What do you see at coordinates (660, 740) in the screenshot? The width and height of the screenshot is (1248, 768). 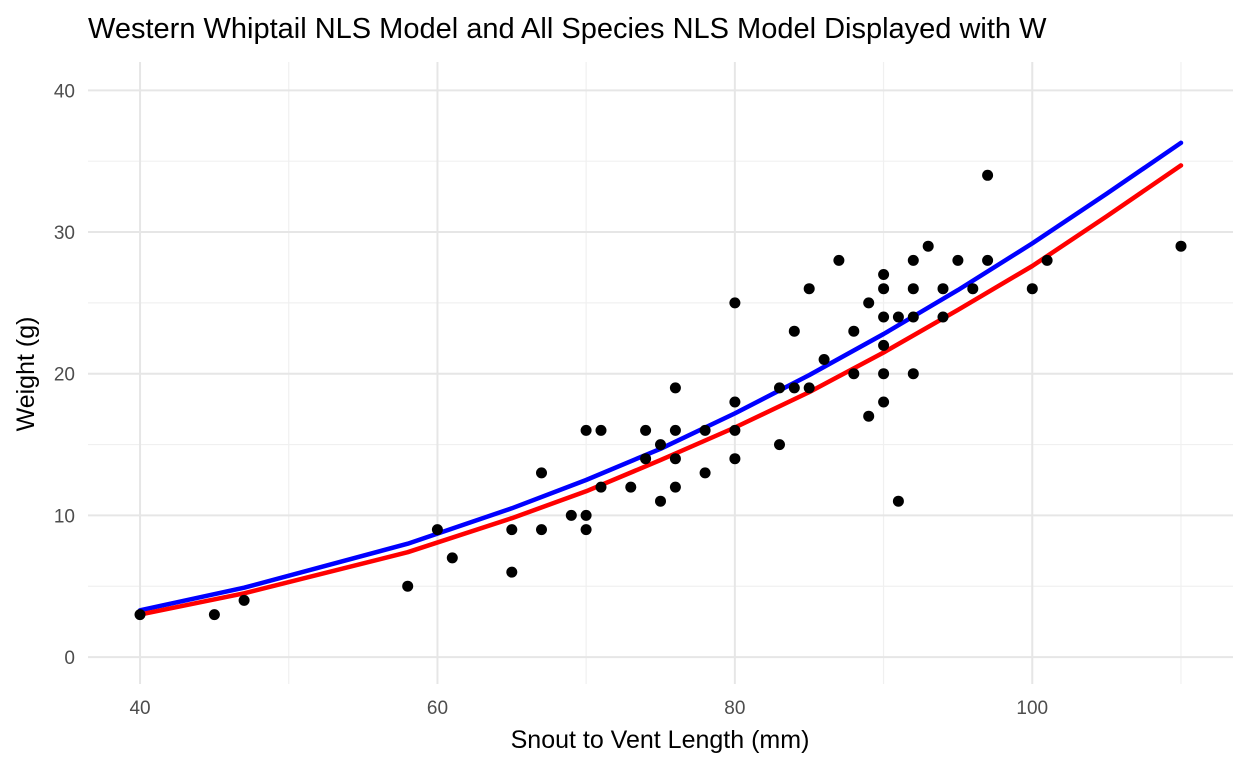 I see `x-axis-label: Snout to Vent Length (mm)` at bounding box center [660, 740].